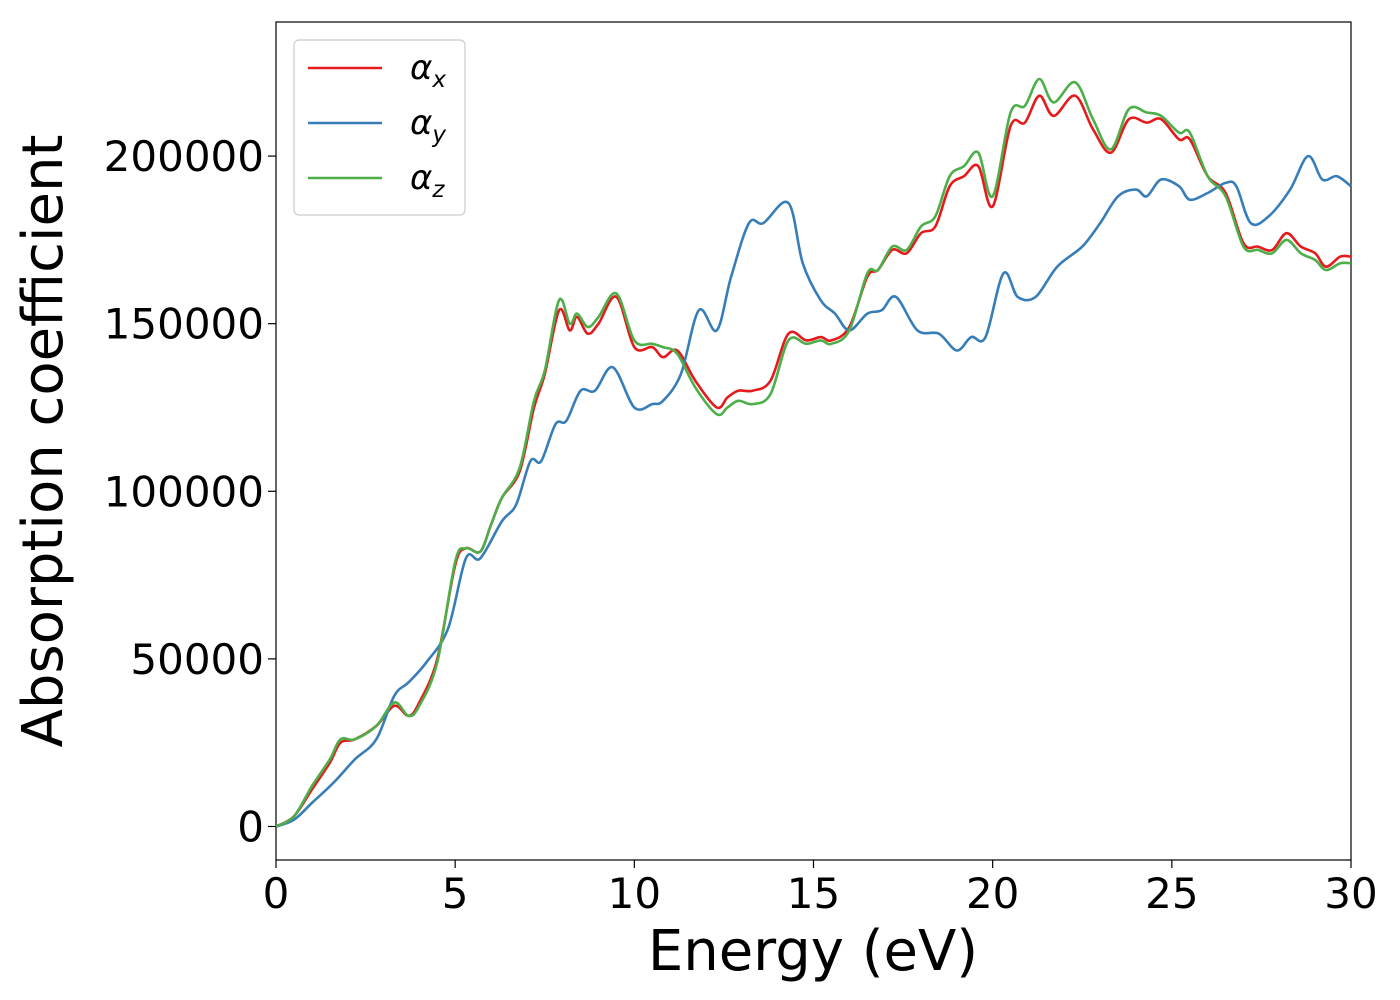 Image resolution: width=1400 pixels, height=1000 pixels. I want to click on legend-label-z: αz, so click(427, 180).